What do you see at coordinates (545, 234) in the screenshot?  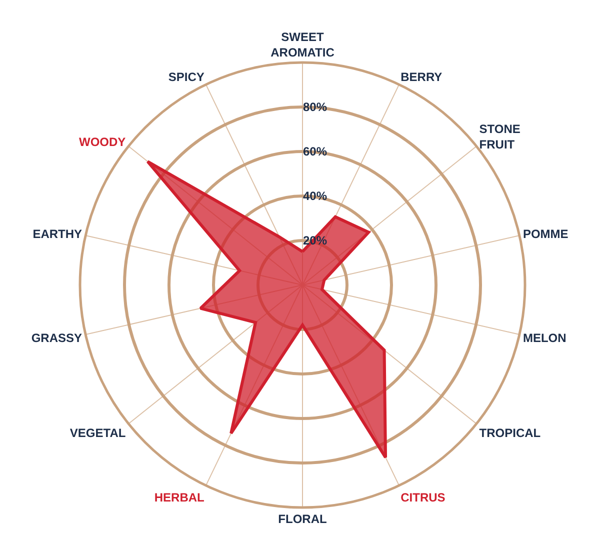 I see `spoke-label: POMME` at bounding box center [545, 234].